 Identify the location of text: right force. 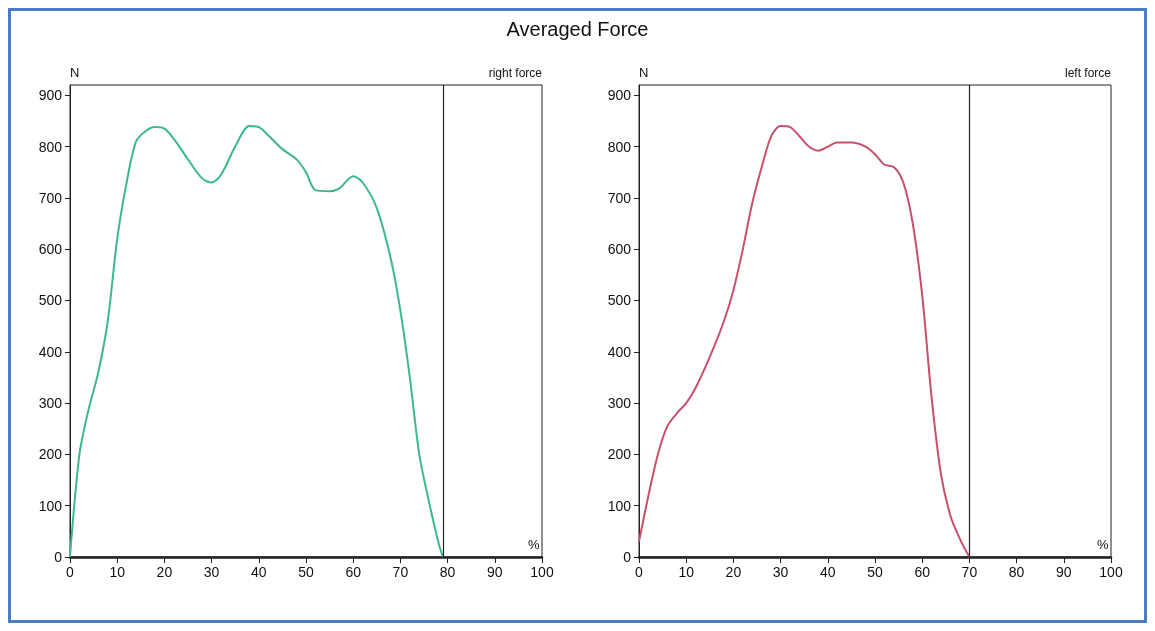
(515, 73).